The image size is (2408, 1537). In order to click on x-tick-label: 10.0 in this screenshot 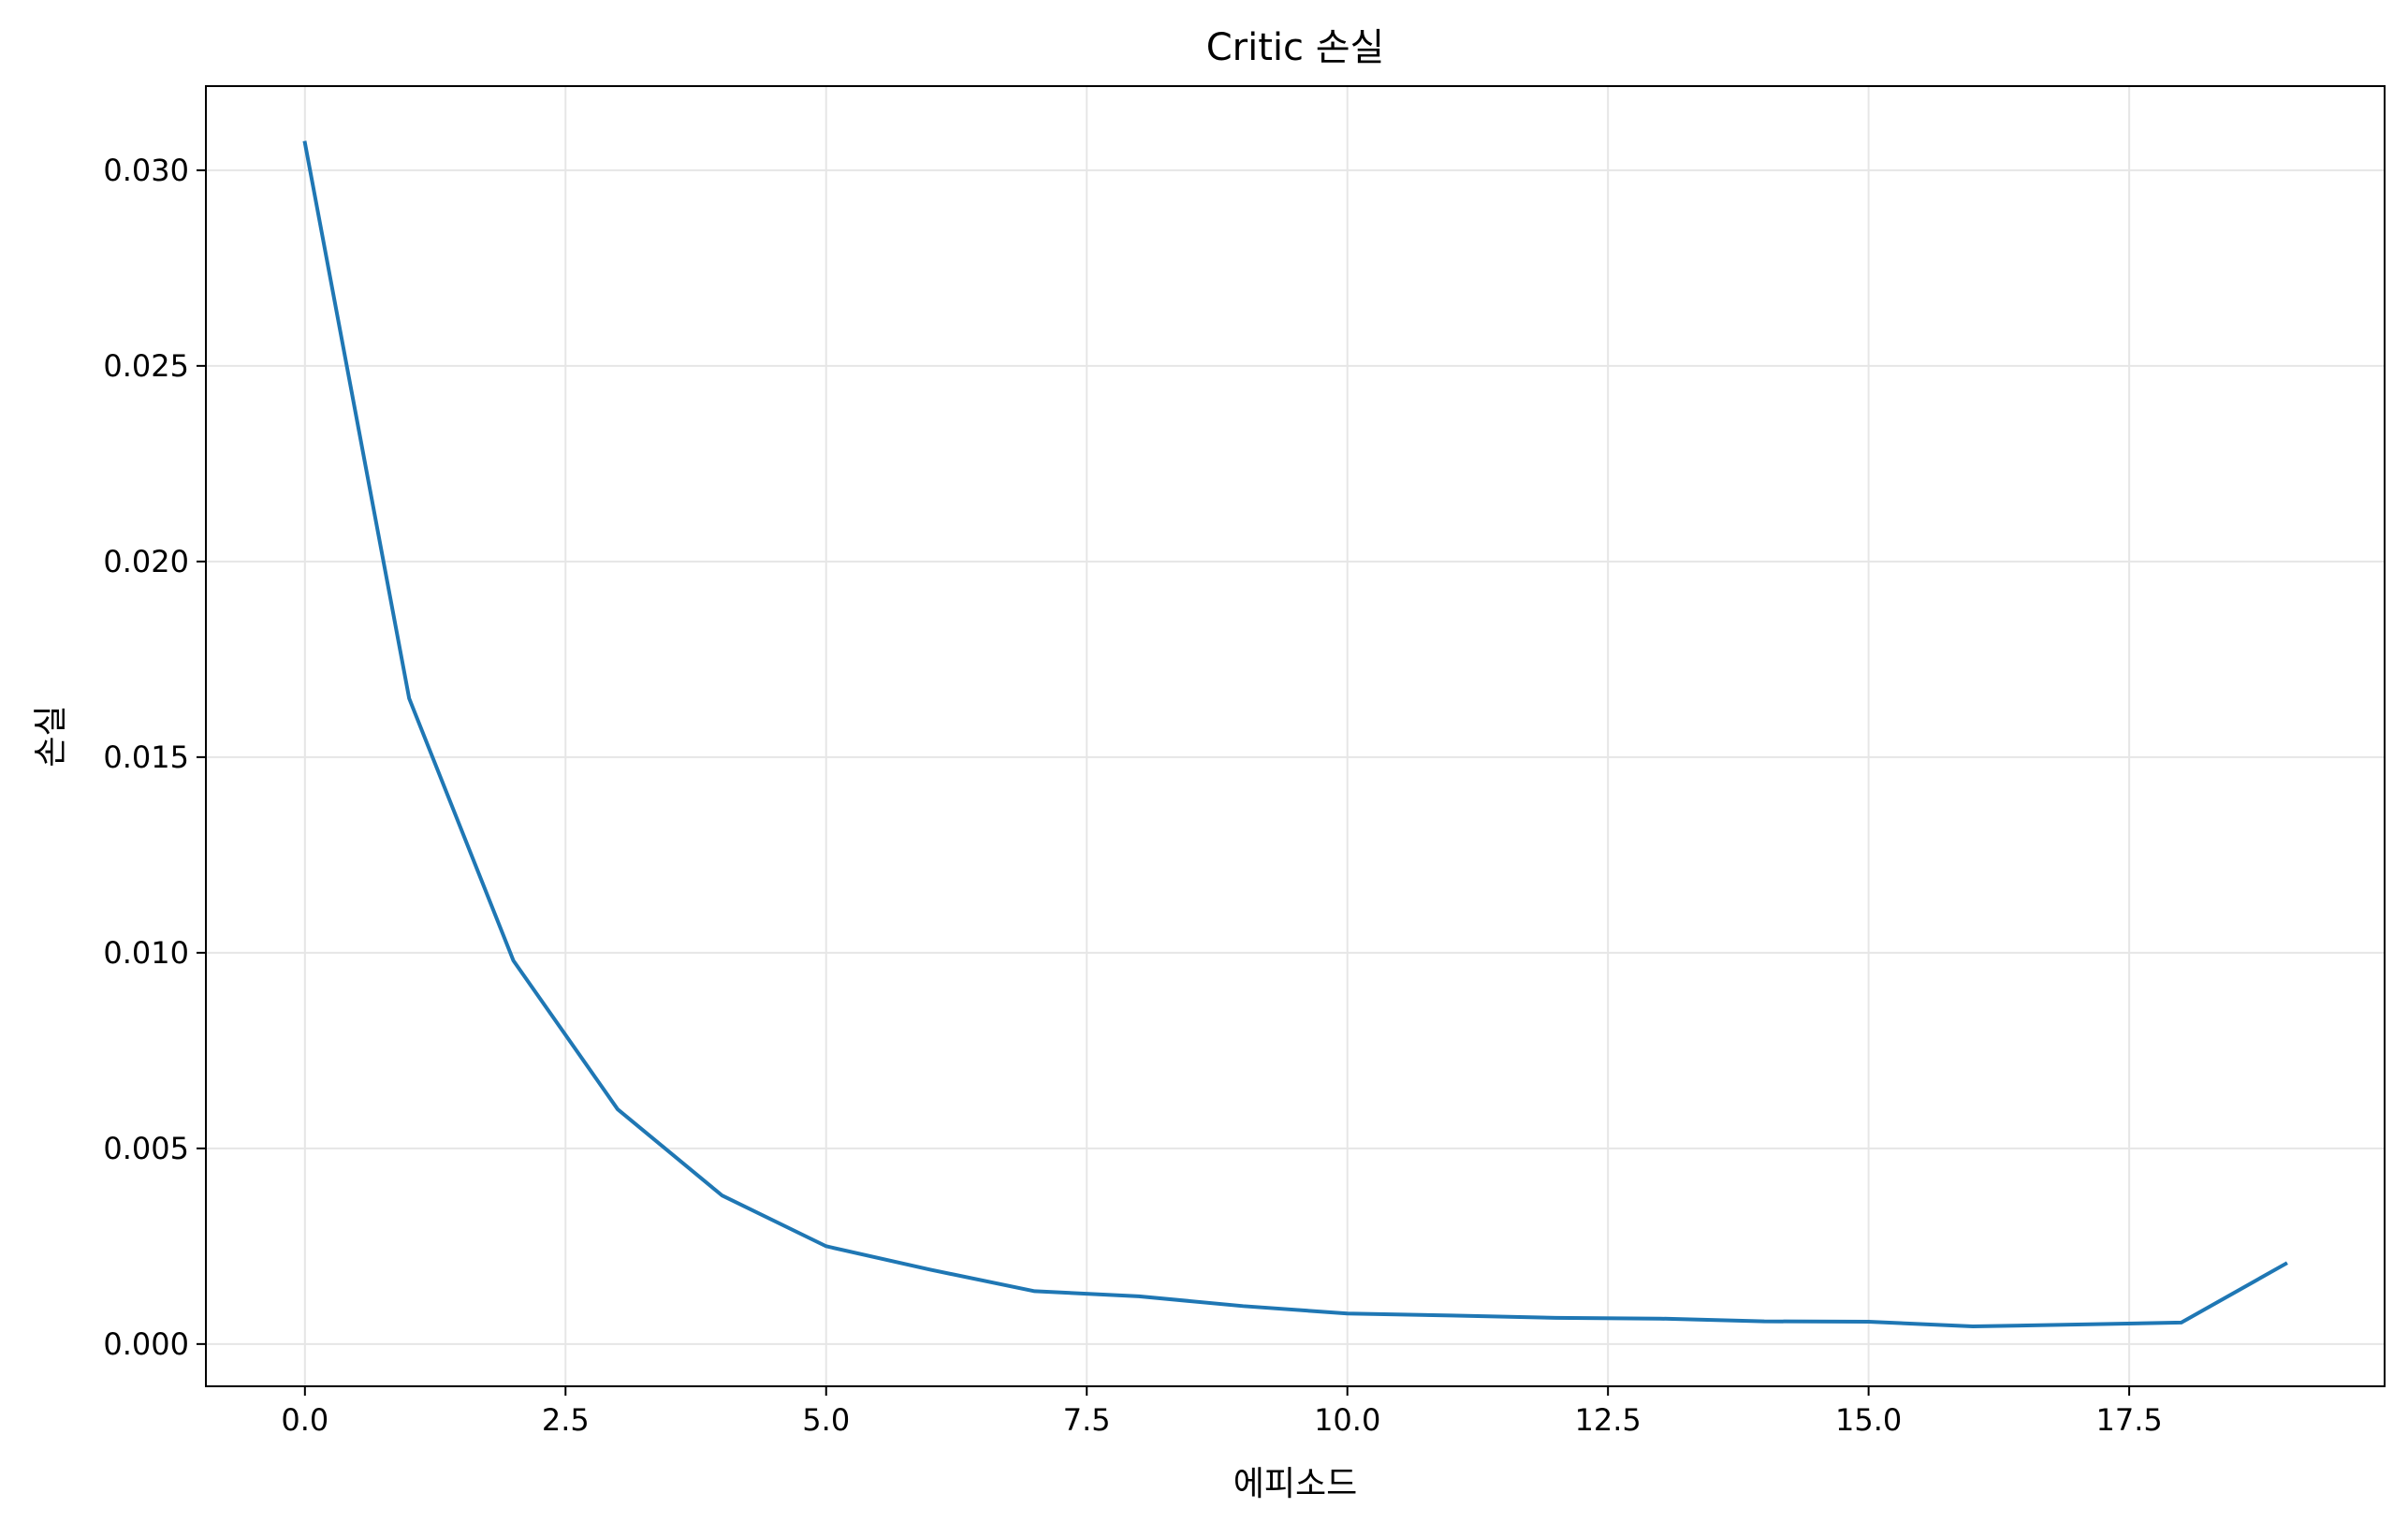, I will do `click(1347, 1420)`.